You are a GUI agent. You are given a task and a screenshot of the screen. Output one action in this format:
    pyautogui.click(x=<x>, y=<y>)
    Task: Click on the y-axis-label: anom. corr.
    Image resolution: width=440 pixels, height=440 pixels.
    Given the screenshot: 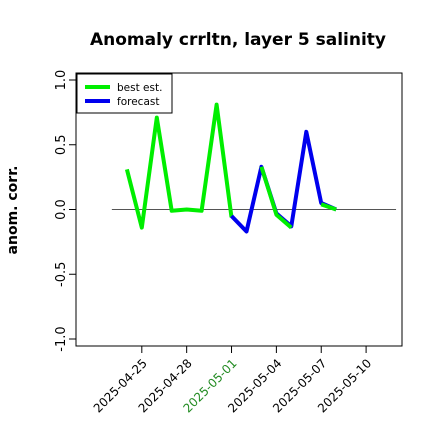 What is the action you would take?
    pyautogui.click(x=13, y=210)
    